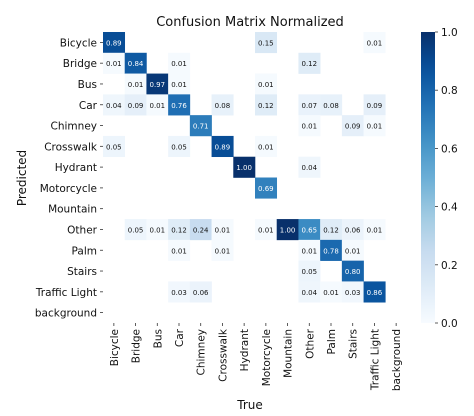 The width and height of the screenshot is (474, 416). What do you see at coordinates (446, 178) in the screenshot?
I see `colorbar-ticks: 0.0 0.2 0.4 0.6 0.8 1.0` at bounding box center [446, 178].